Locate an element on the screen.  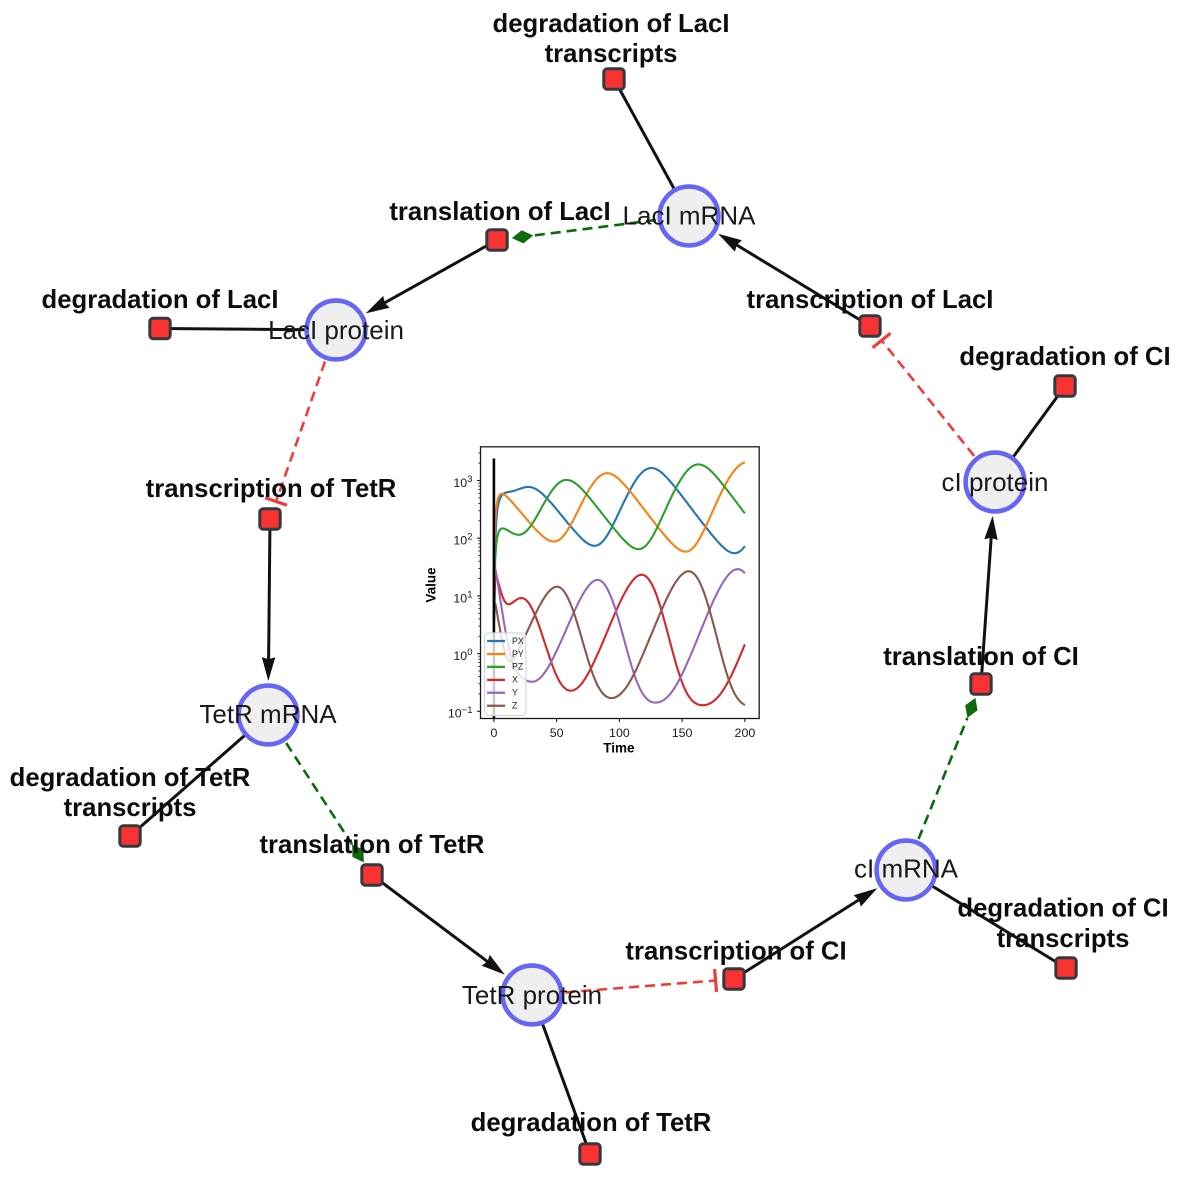
svg-text: PZ is located at coordinates (518, 667).